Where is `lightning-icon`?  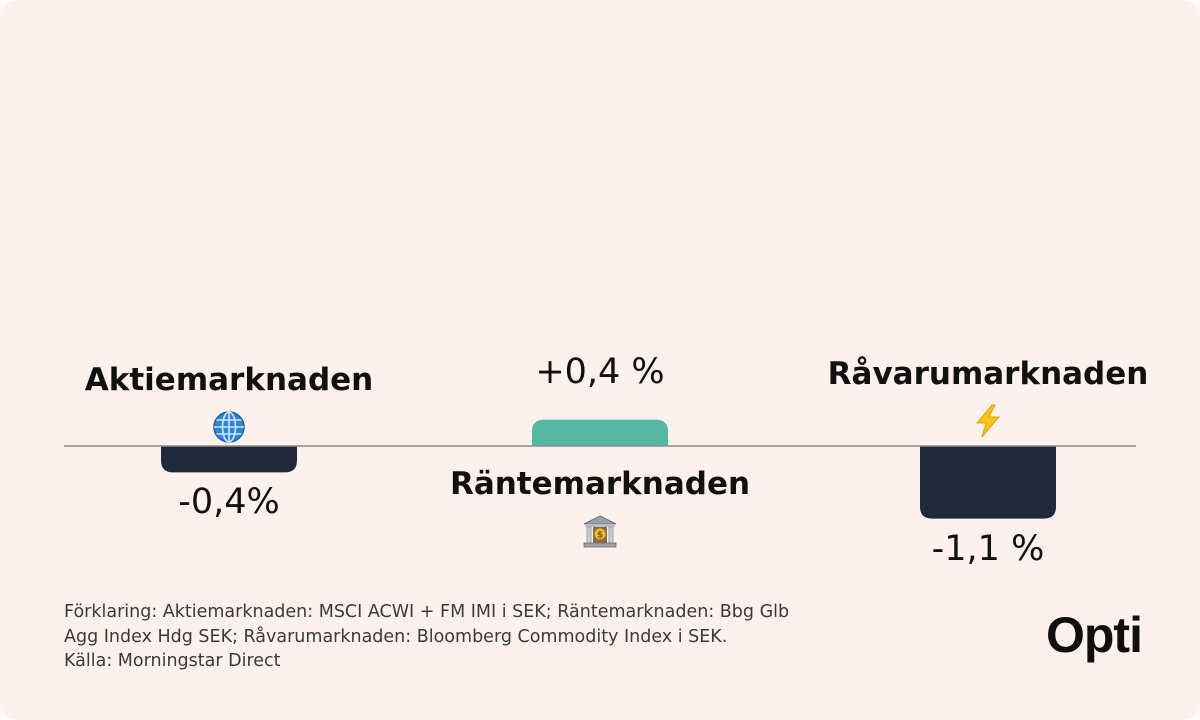
lightning-icon is located at coordinates (988, 421).